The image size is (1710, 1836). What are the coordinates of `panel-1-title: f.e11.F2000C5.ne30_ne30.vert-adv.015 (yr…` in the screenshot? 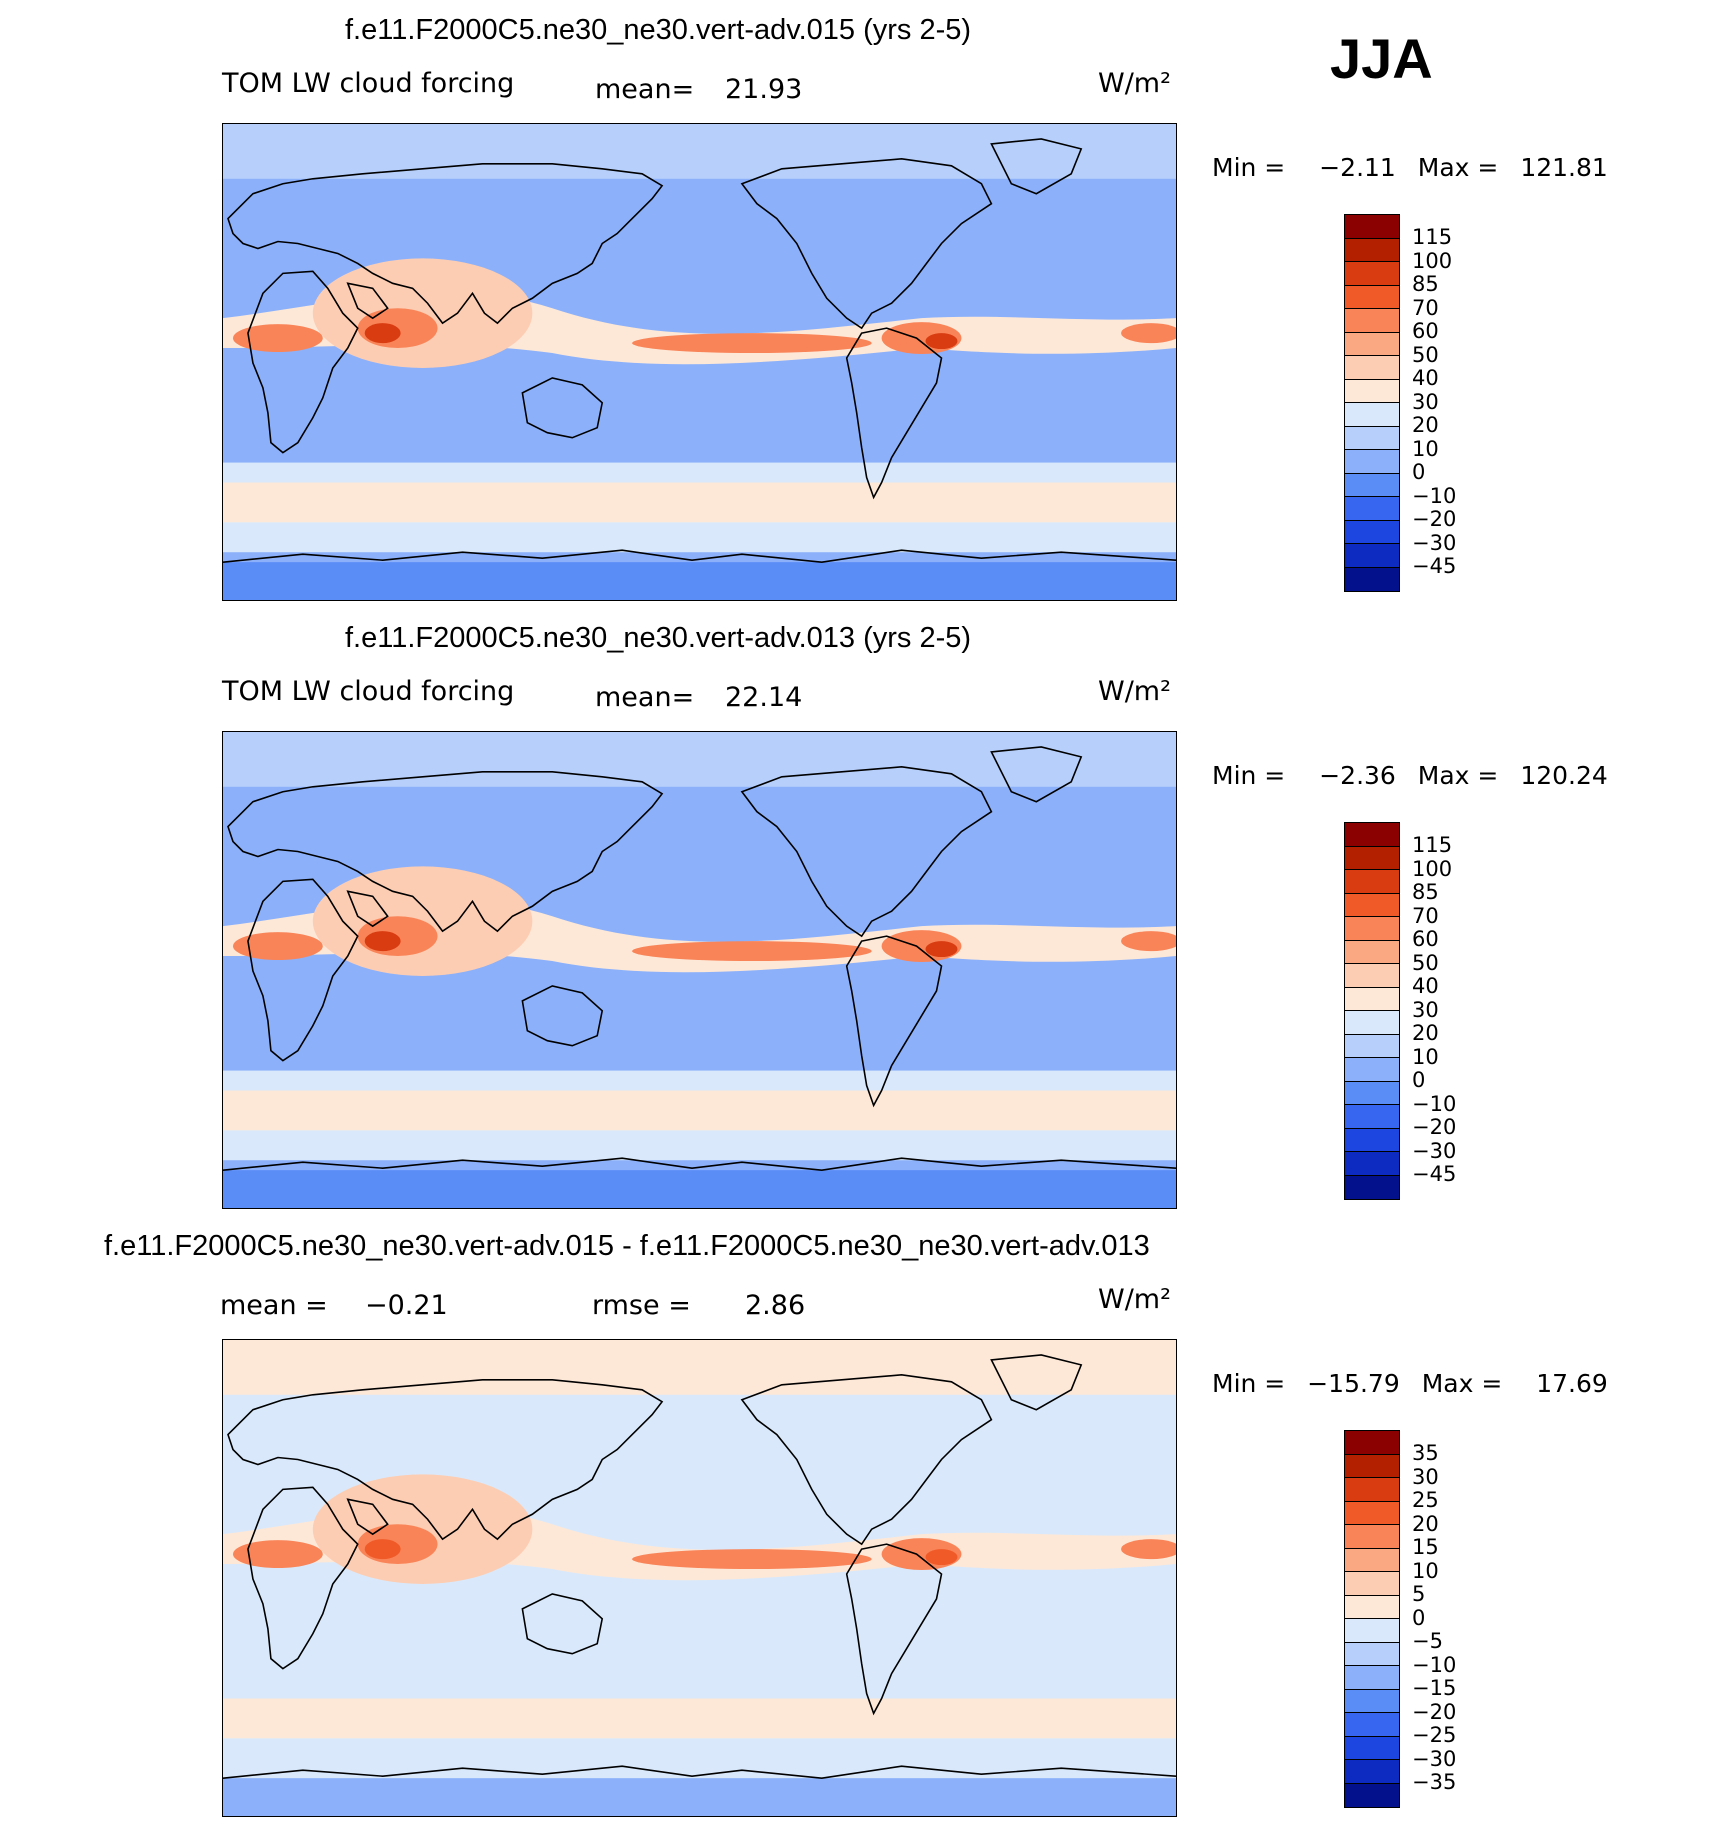 It's located at (658, 30).